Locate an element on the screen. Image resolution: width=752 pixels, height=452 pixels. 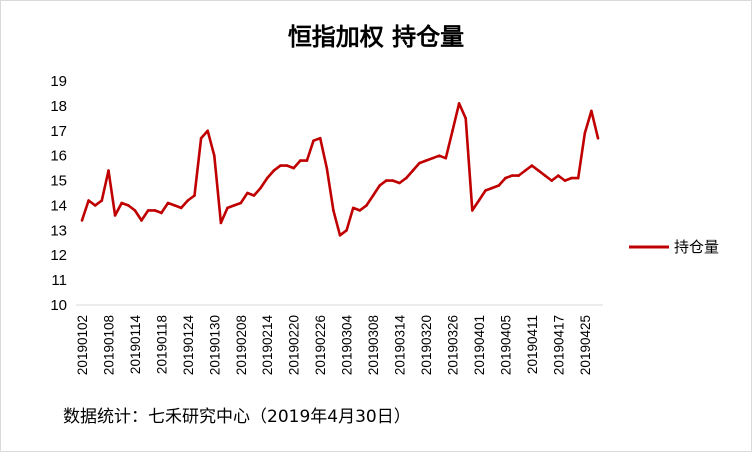
x-tick-label: 20190304 is located at coordinates (347, 345).